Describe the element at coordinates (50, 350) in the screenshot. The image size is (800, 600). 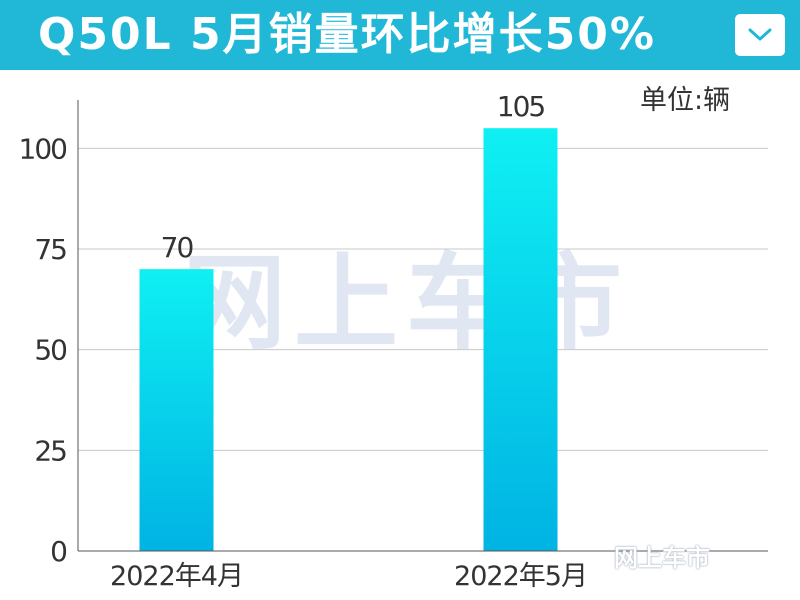
I see `y-tick-label: 50` at that location.